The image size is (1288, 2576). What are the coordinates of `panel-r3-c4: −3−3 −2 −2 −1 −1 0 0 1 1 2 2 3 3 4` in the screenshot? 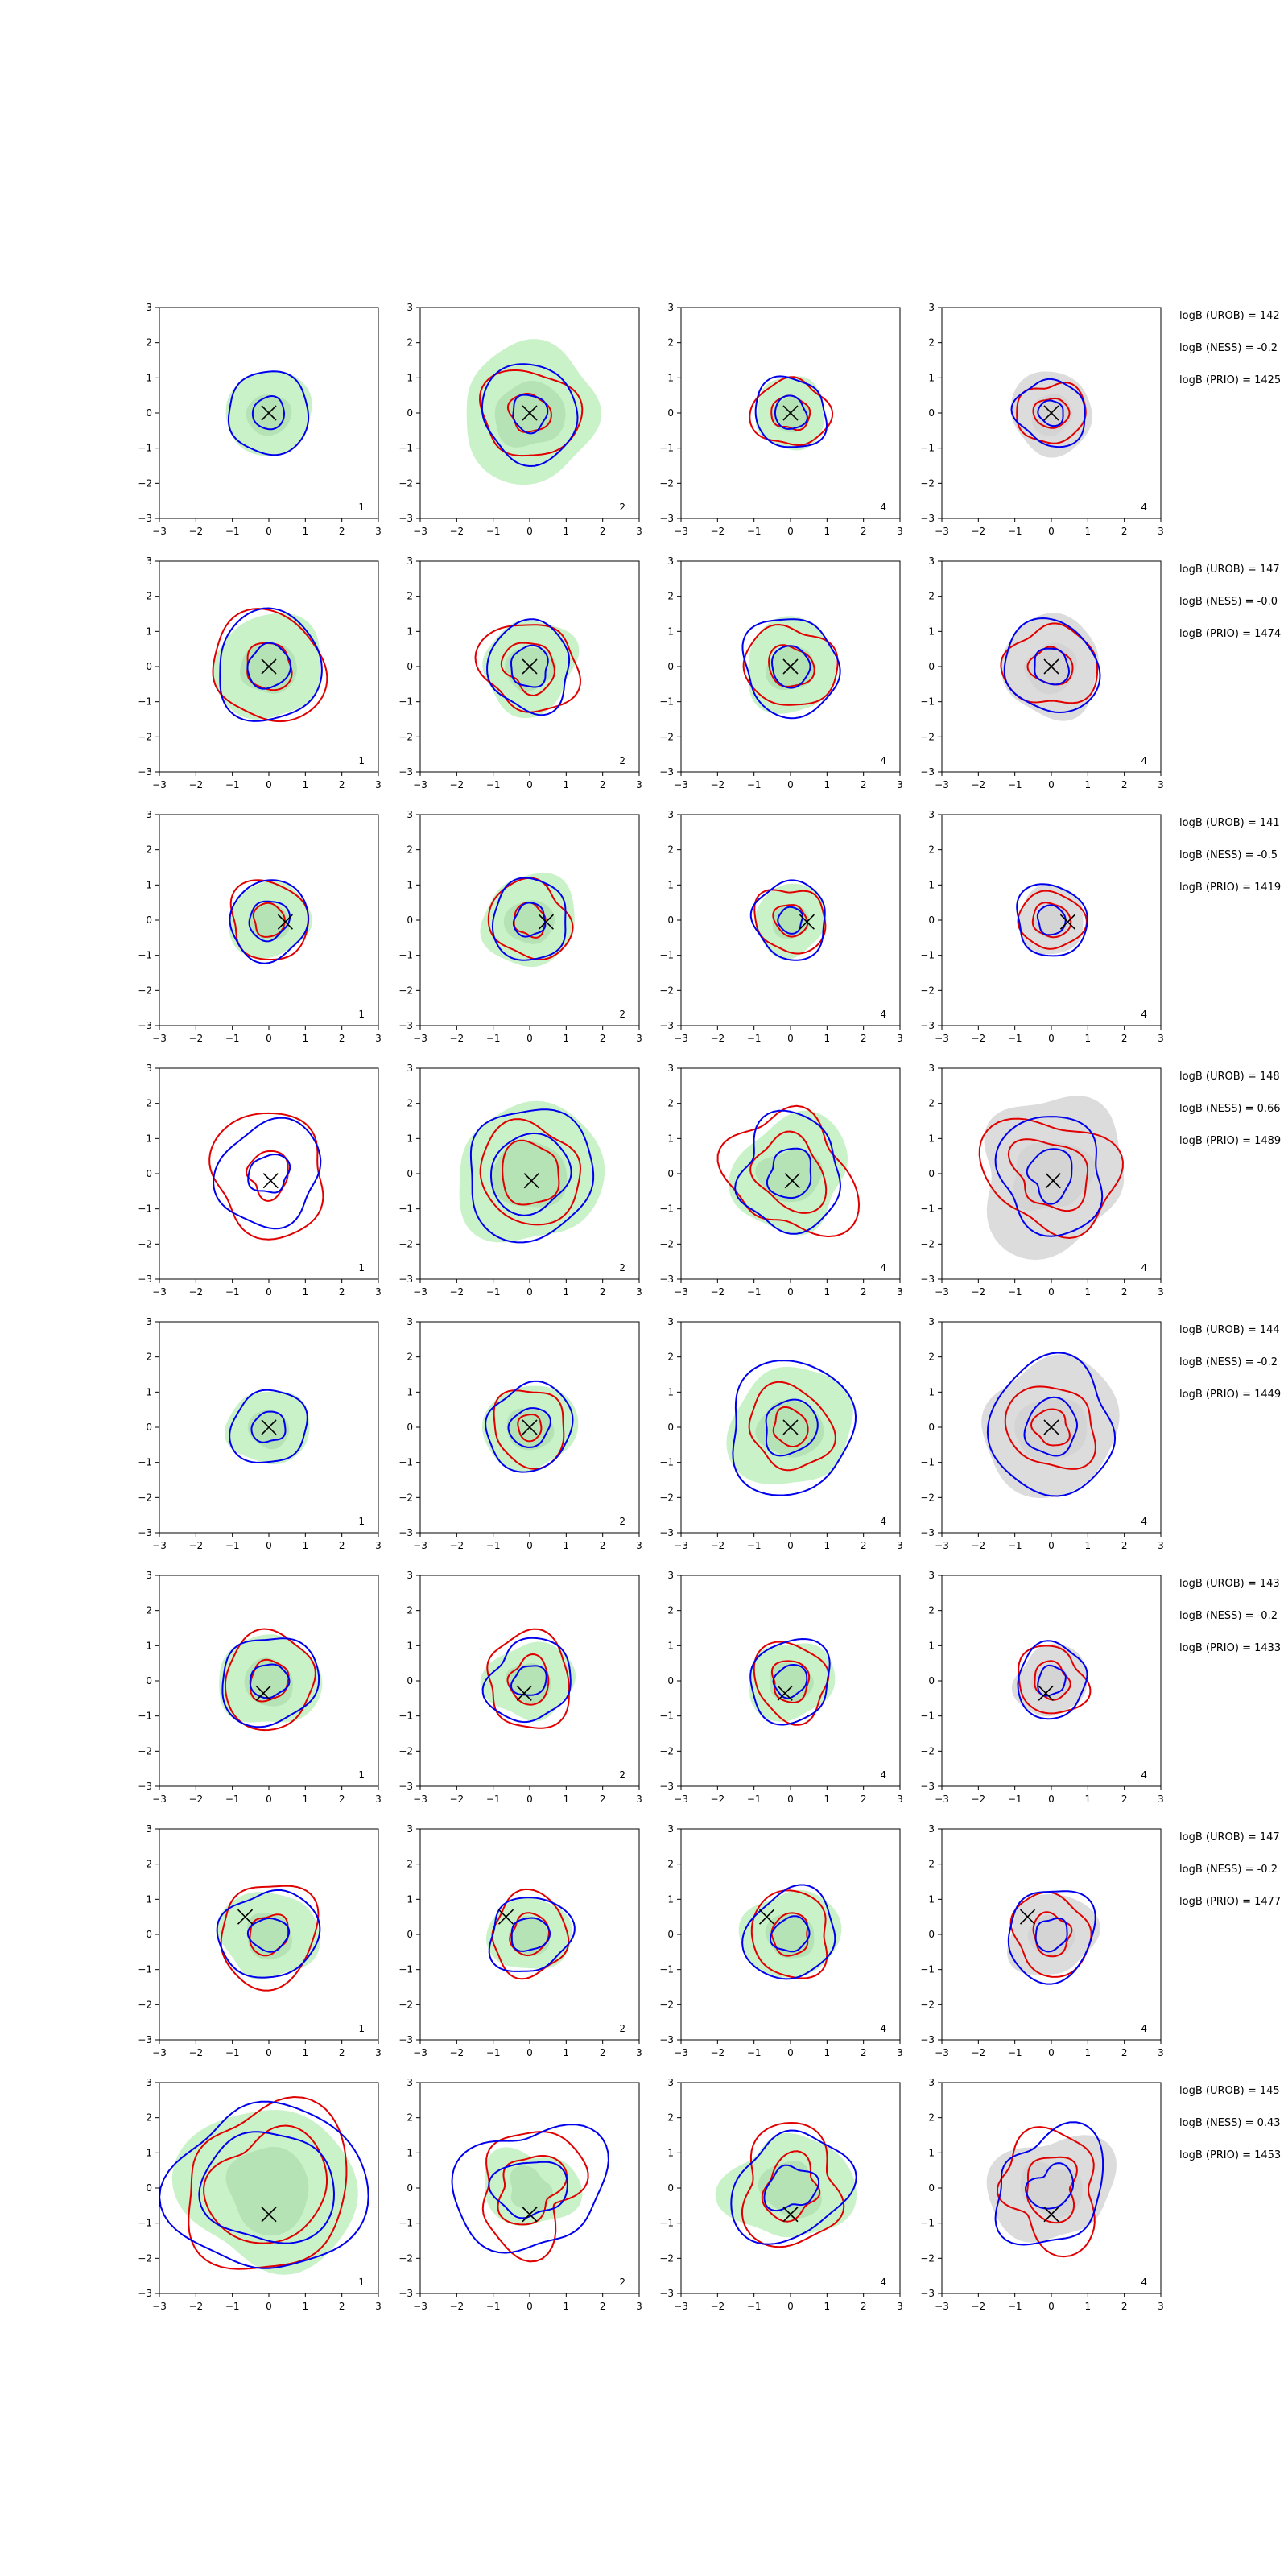 It's located at (1042, 926).